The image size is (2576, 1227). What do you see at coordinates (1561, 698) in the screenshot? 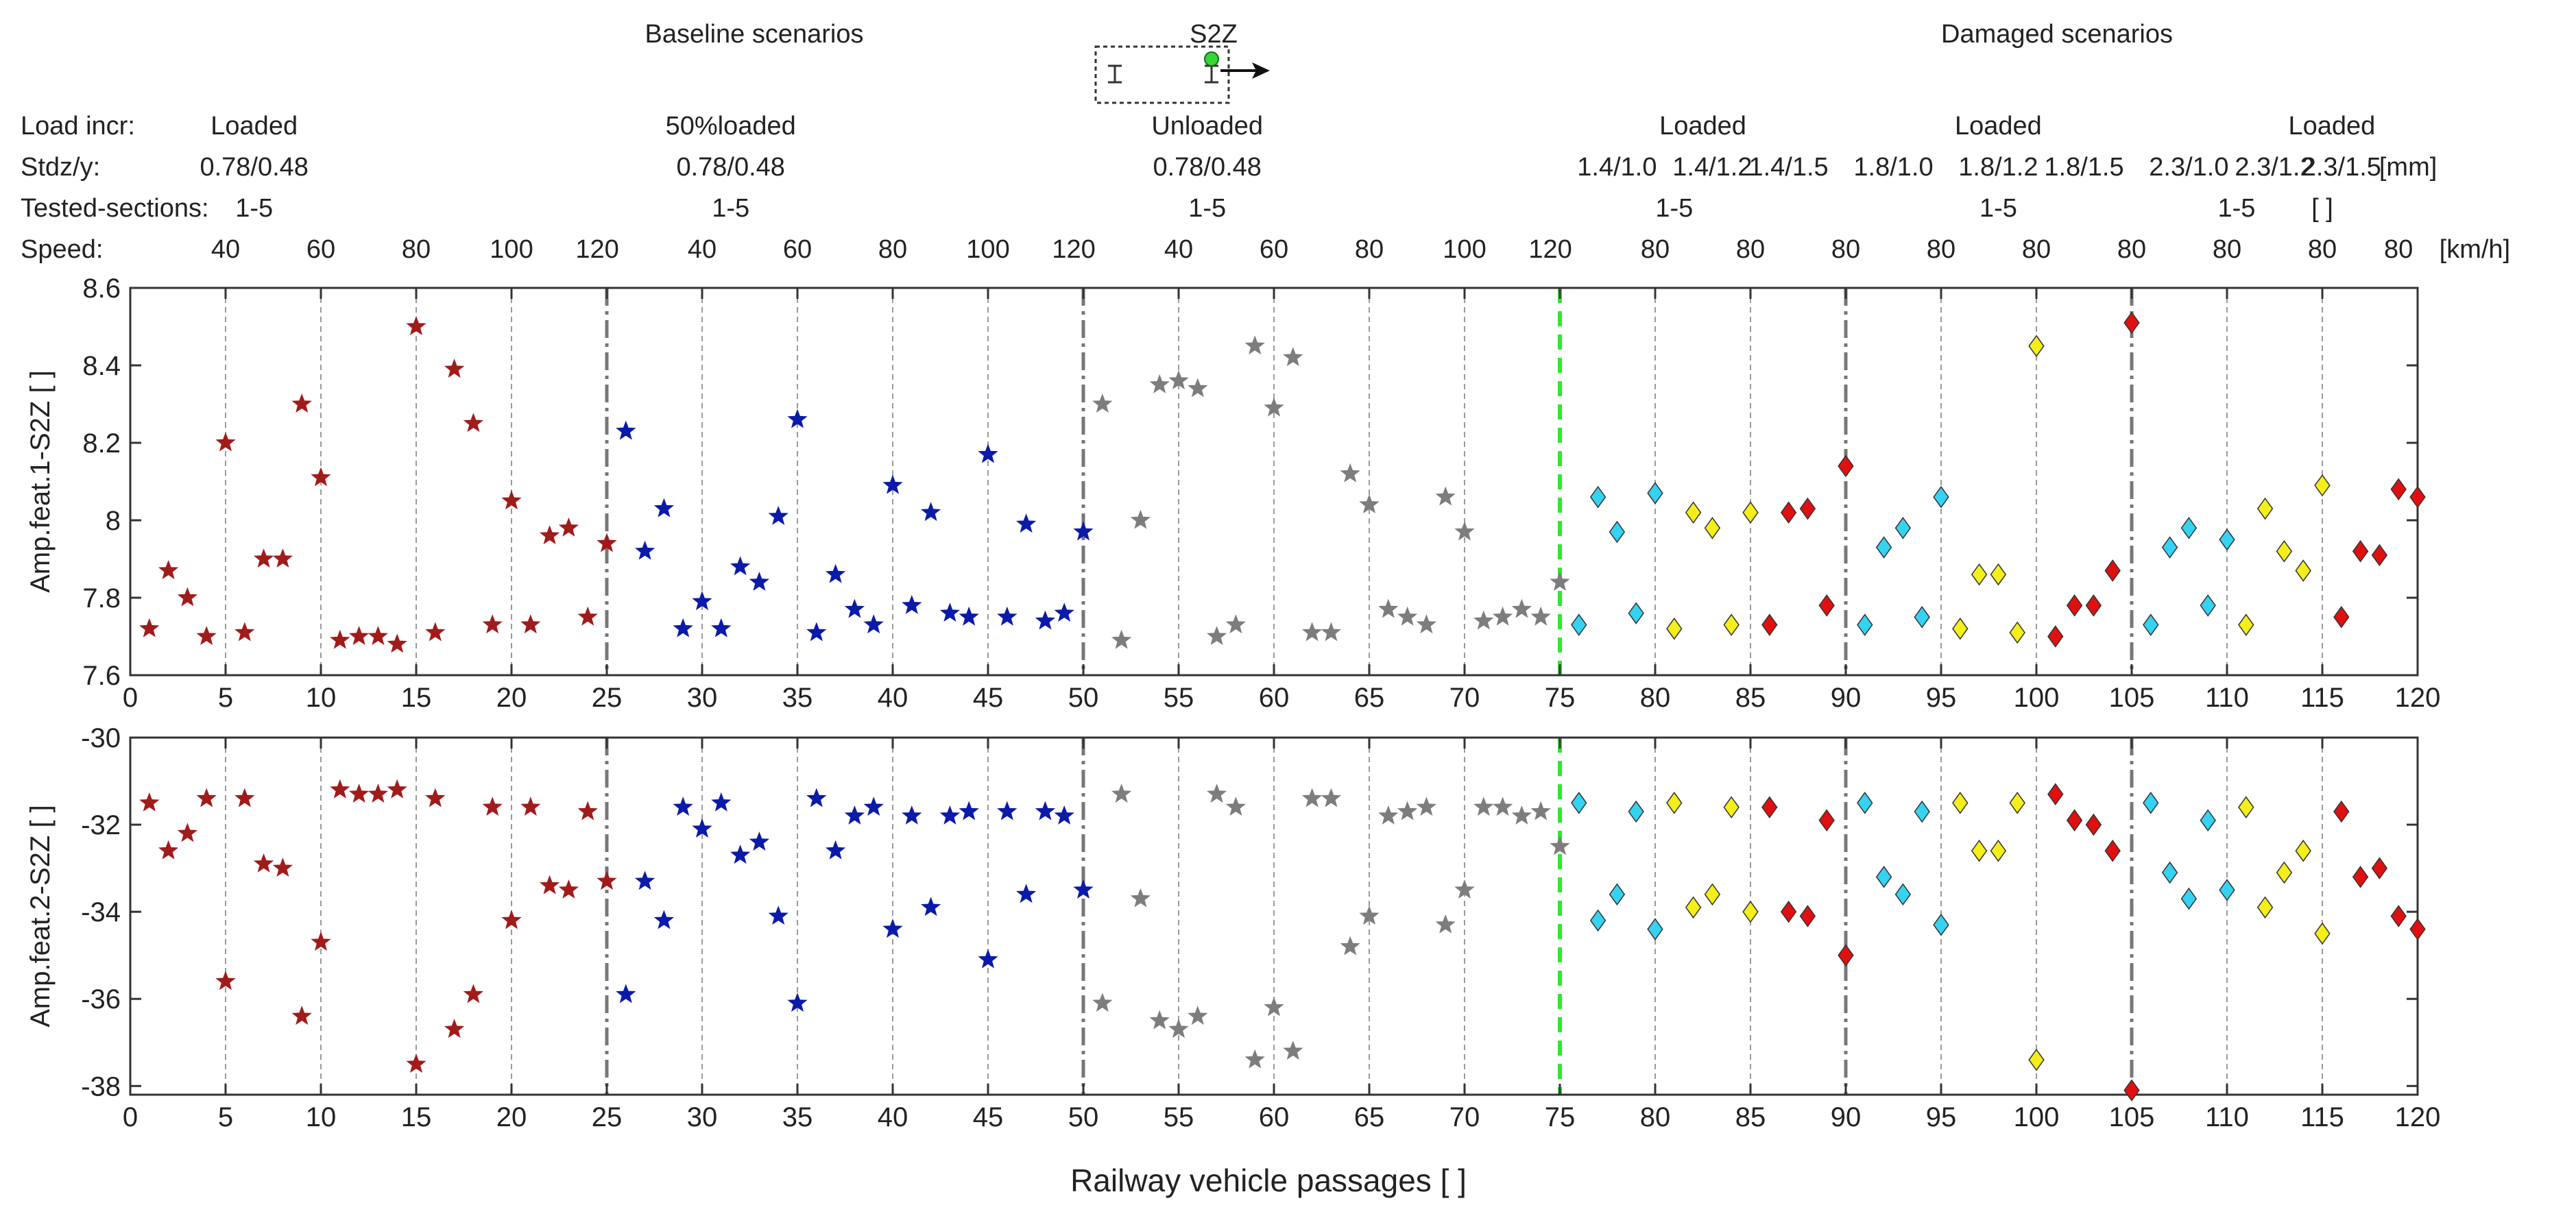
I see `x-tick-label: 75` at bounding box center [1561, 698].